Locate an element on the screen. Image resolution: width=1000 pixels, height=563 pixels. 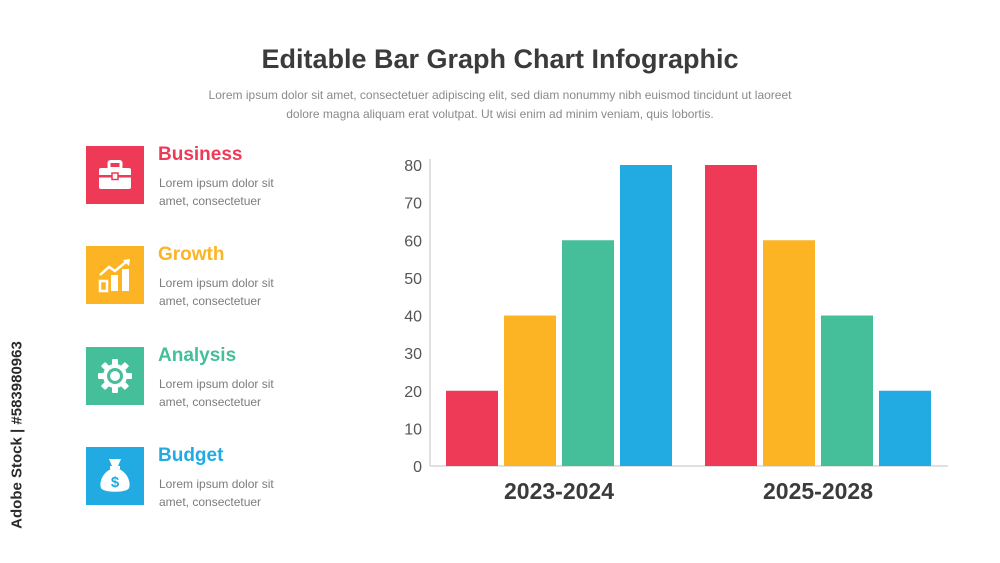
y-tick-label: 50 is located at coordinates (413, 279).